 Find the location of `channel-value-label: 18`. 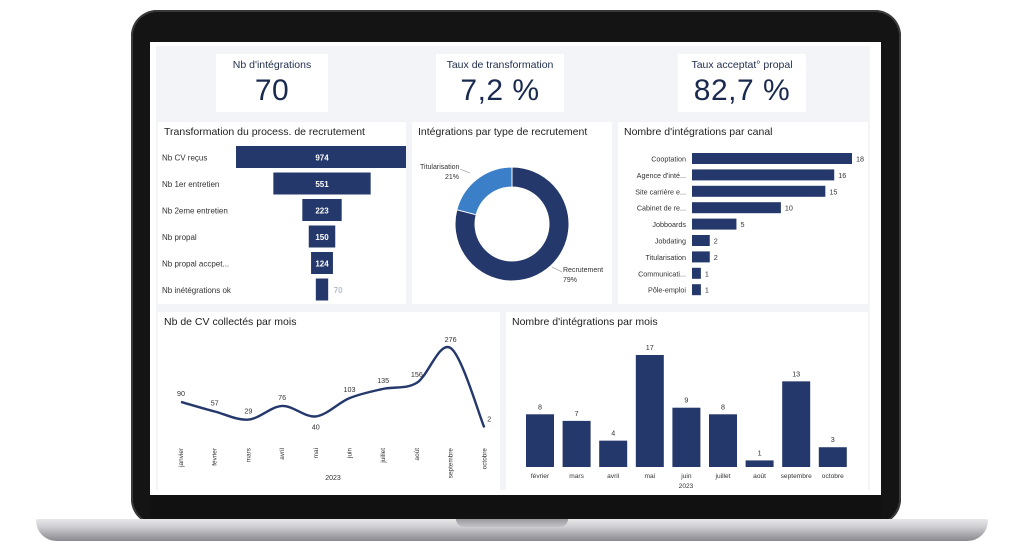

channel-value-label: 18 is located at coordinates (860, 159).